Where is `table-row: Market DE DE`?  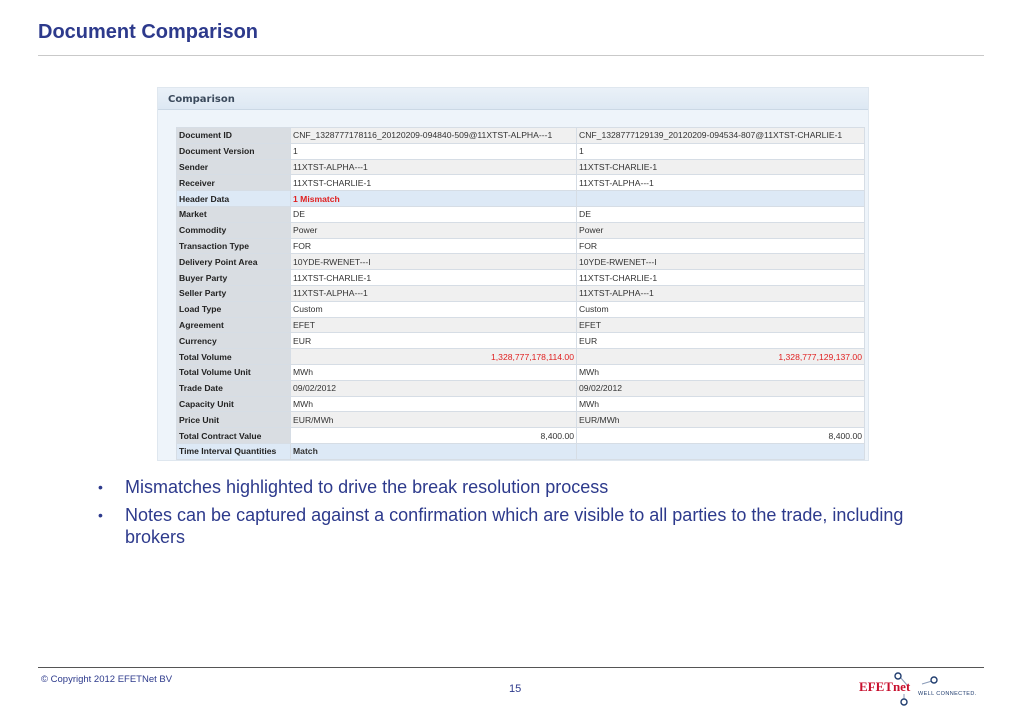 table-row: Market DE DE is located at coordinates (520, 214).